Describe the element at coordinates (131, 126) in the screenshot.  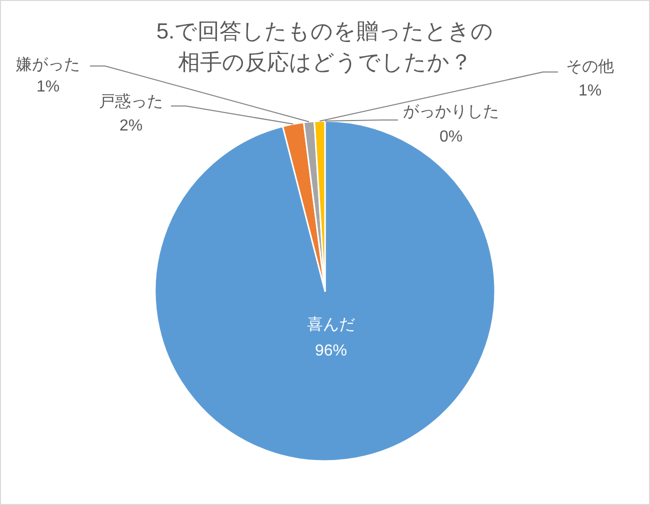
I see `data-label: 2%` at that location.